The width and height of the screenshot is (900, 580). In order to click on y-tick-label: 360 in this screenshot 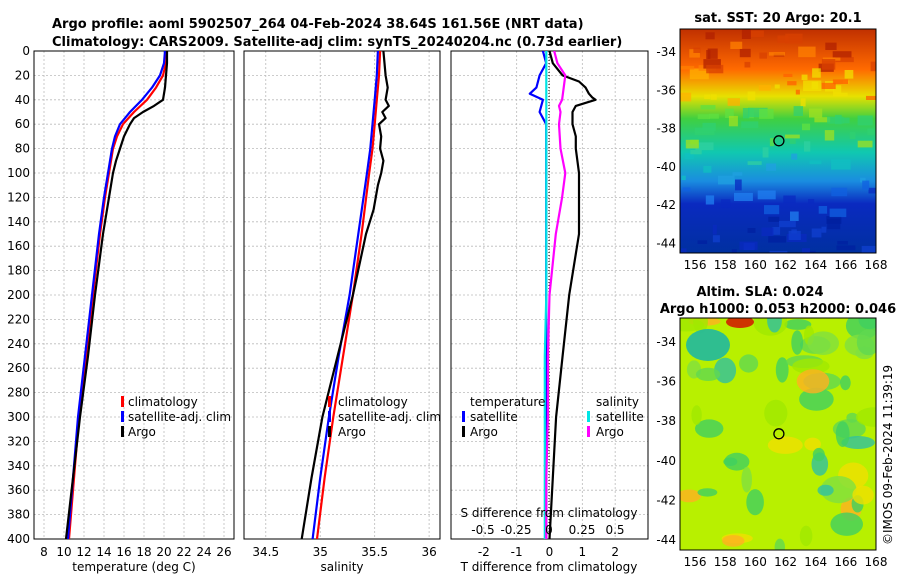, I will do `click(18, 490)`.